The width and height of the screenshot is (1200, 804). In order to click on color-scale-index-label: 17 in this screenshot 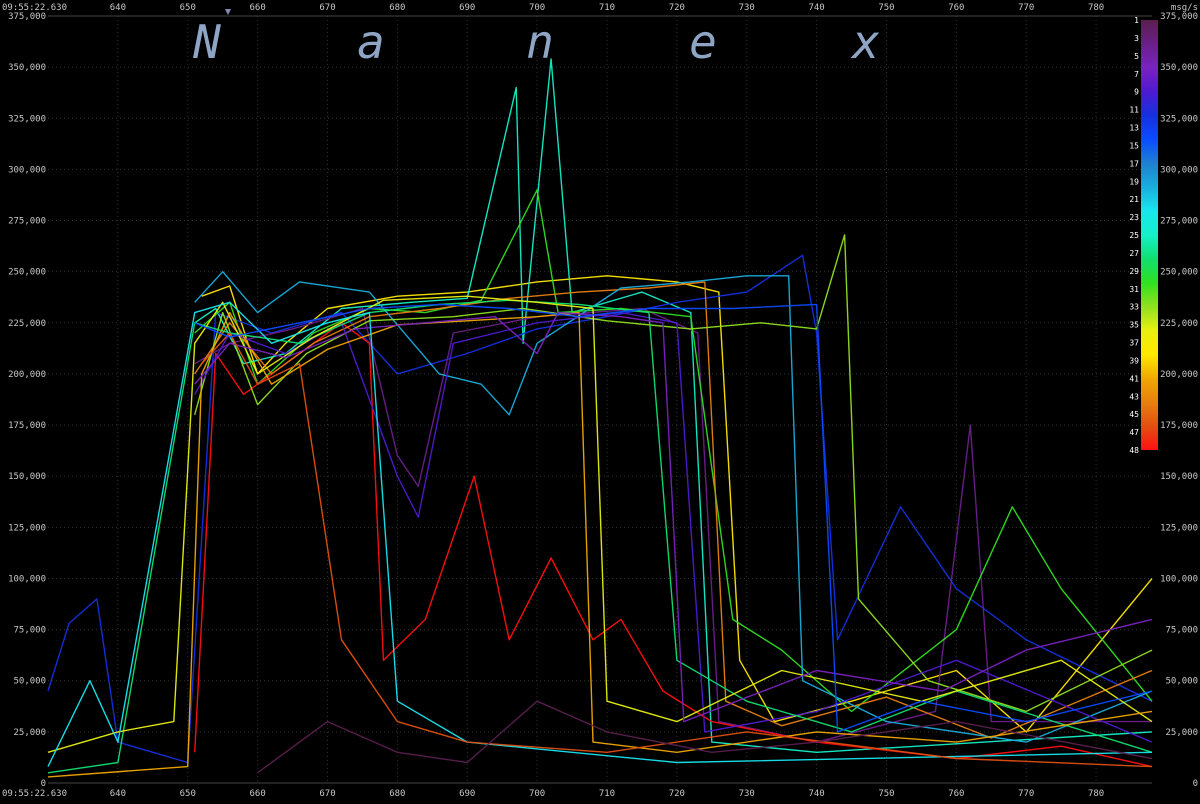, I will do `click(1134, 163)`.